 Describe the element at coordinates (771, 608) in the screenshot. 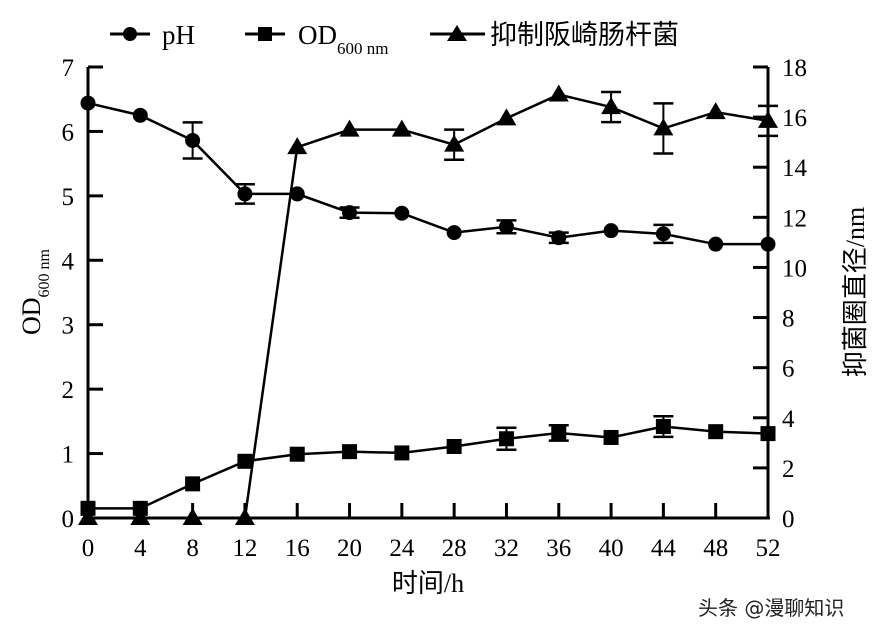

I see `watermark: 头条 @漫聊知识` at that location.